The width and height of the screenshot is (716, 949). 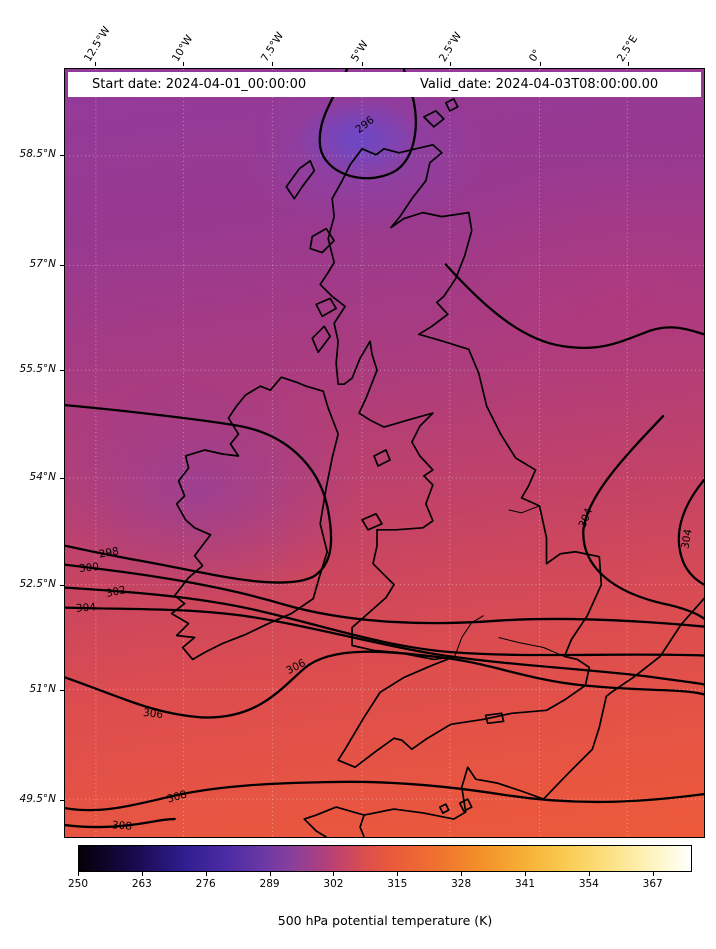 I want to click on lat-tick-label: 51°N, so click(x=42, y=689).